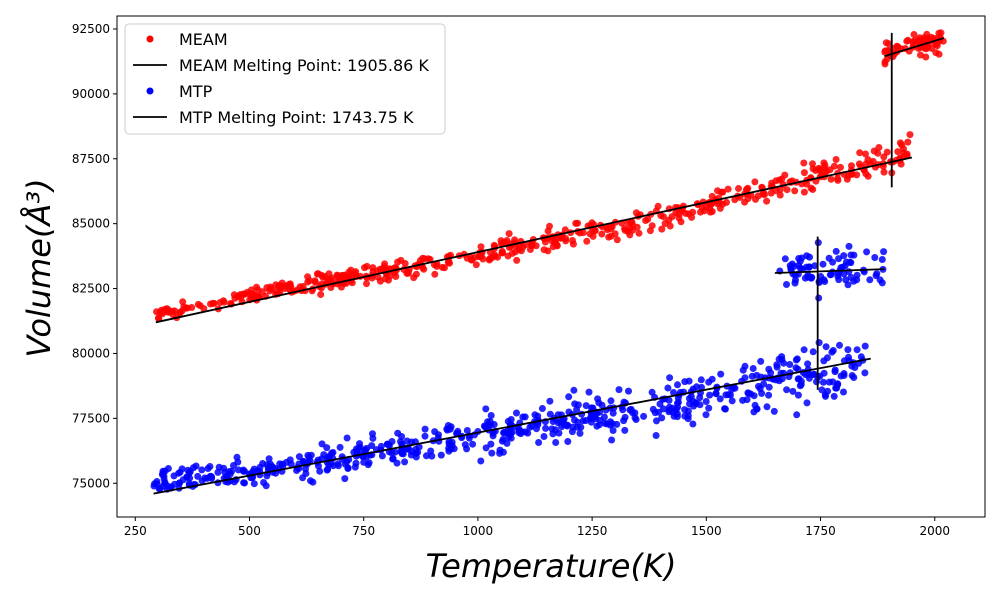 The image size is (1000, 600). I want to click on x-tick-label: 500, so click(249, 531).